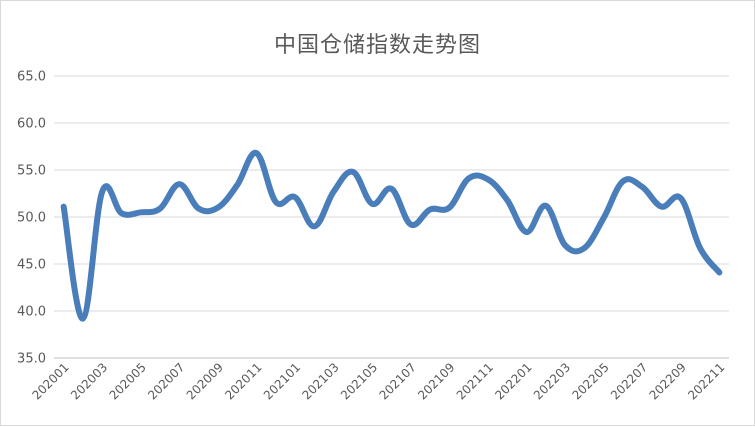  What do you see at coordinates (31, 77) in the screenshot?
I see `y-tick-label: 65.0` at bounding box center [31, 77].